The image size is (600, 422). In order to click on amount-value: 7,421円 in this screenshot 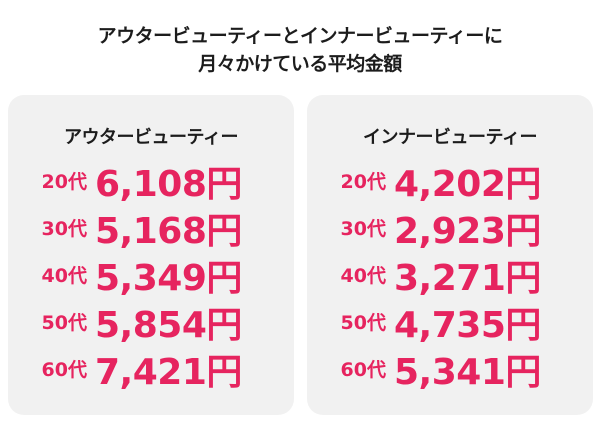, I will do `click(168, 372)`.